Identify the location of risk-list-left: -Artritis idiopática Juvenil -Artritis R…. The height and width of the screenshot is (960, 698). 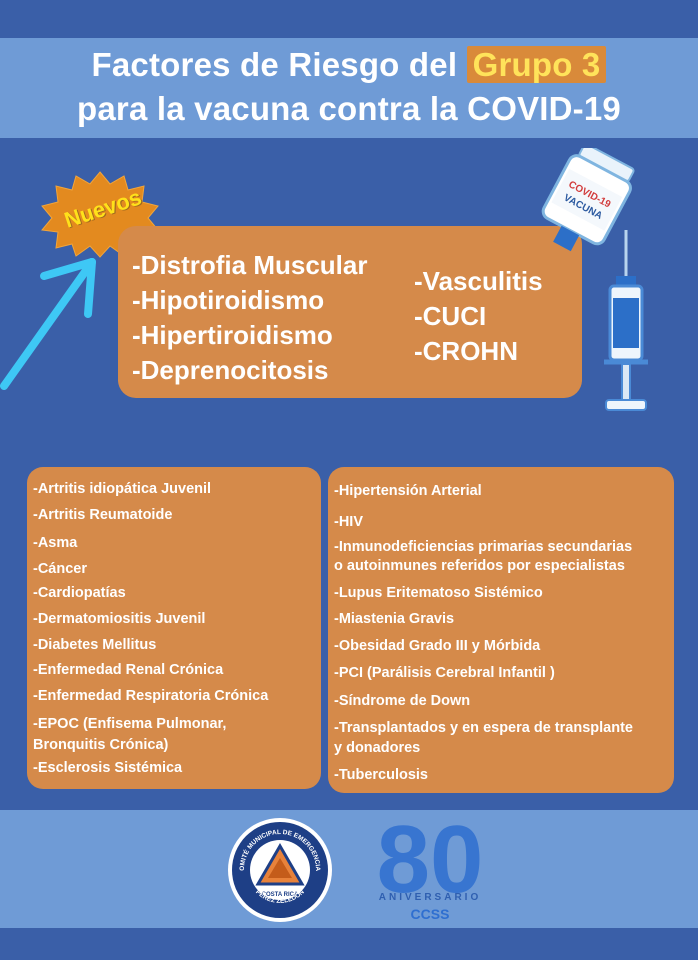
(174, 628).